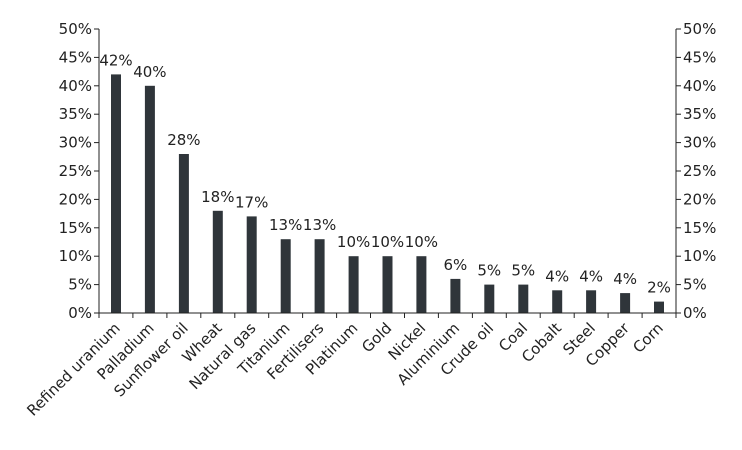 Image resolution: width=742 pixels, height=450 pixels. I want to click on y-axis-right: 0% 5% 10% 15% 20% 25% 30% 35% 40% 45% 50%, so click(695, 171).